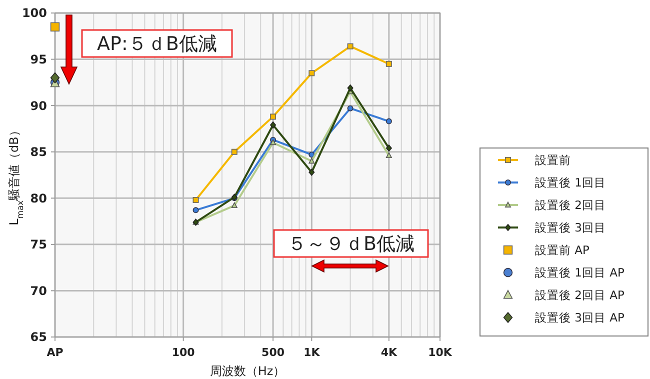  I want to click on x-tick-label: 4K, so click(389, 352).